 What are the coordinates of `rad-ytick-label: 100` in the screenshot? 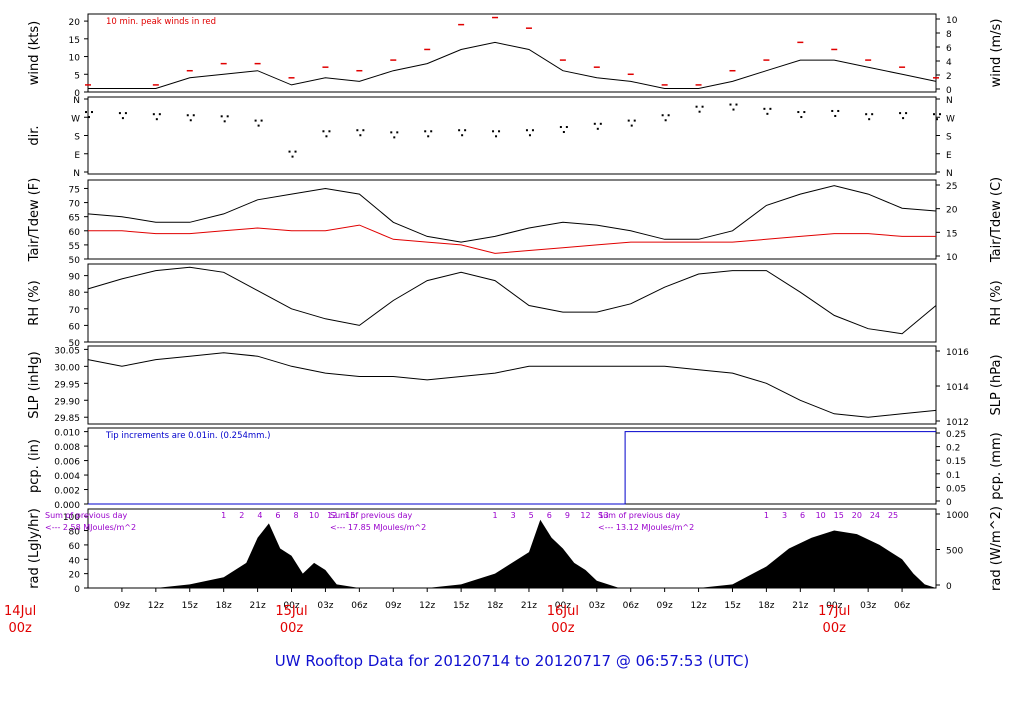 It's located at (71, 518).